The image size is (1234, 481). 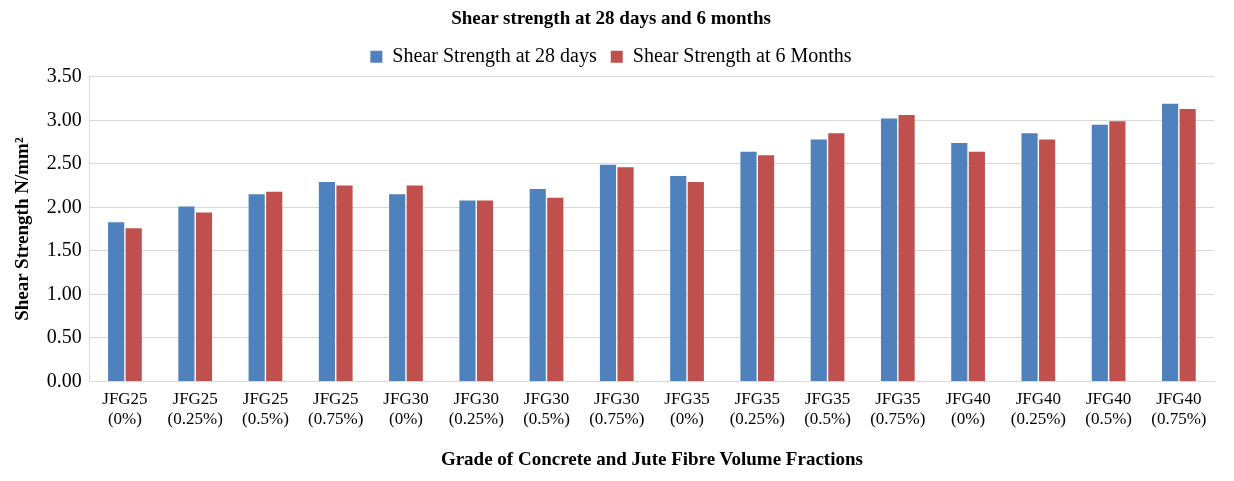 What do you see at coordinates (22, 229) in the screenshot?
I see `y-axis-title: Shear Strength N/mm²` at bounding box center [22, 229].